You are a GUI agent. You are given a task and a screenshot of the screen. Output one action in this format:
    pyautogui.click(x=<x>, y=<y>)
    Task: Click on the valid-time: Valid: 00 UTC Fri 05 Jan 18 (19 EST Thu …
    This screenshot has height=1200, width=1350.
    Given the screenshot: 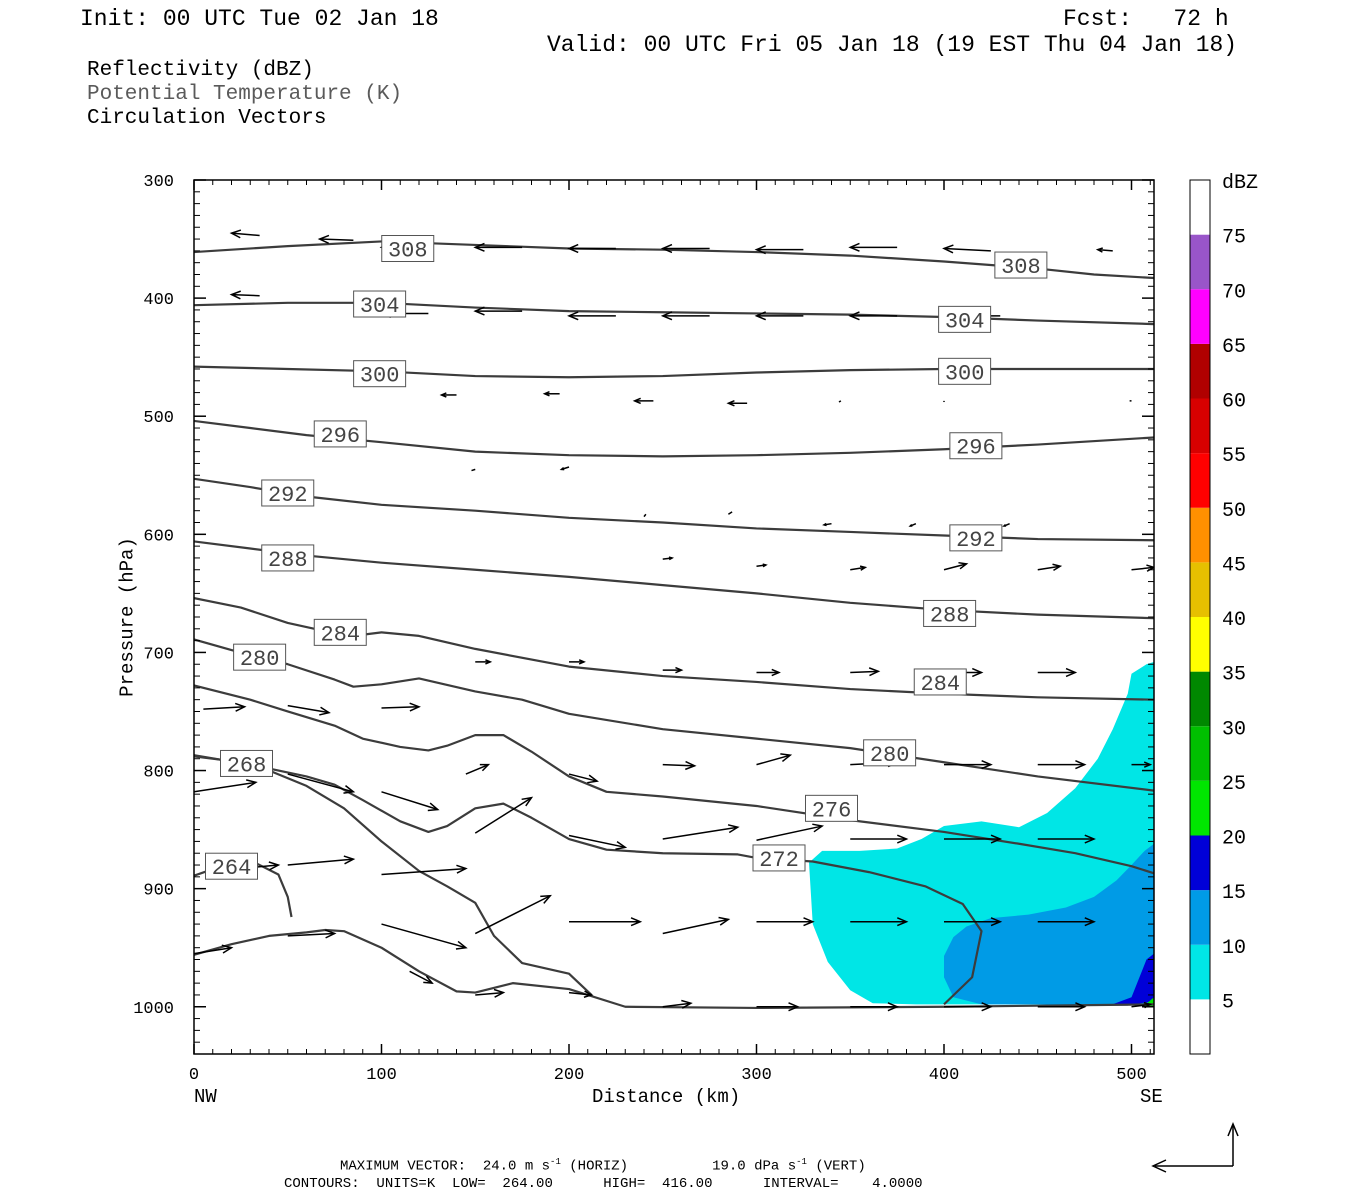 What is the action you would take?
    pyautogui.click(x=892, y=45)
    